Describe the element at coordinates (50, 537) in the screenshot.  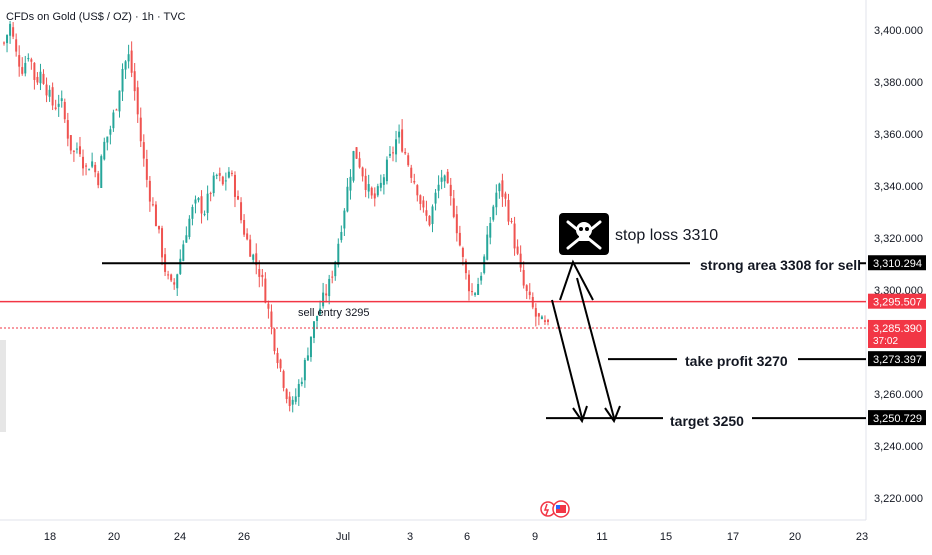
I see `time-tick-label: 18` at that location.